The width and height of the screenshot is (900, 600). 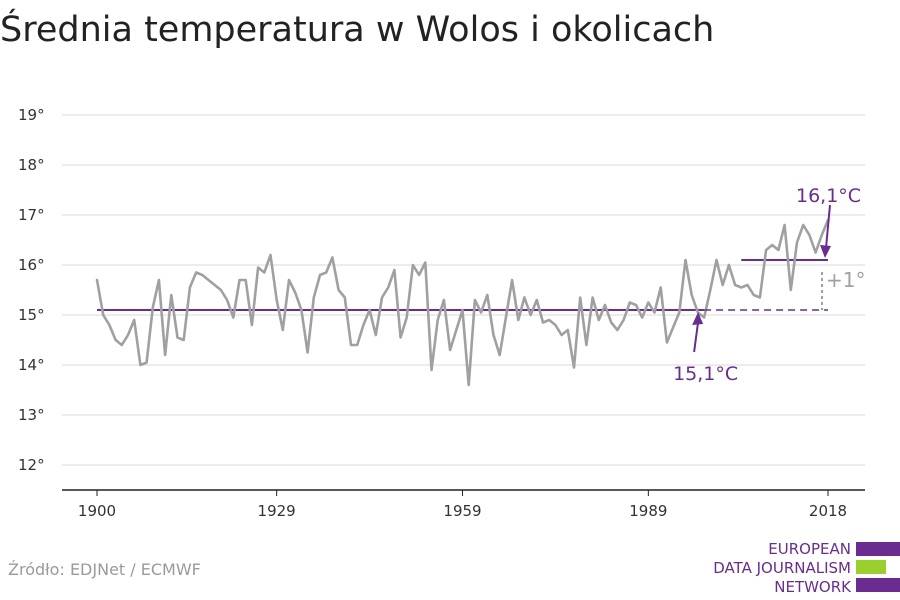 I want to click on source-note: Źródło: EDJNet / ECMWF, so click(x=104, y=569).